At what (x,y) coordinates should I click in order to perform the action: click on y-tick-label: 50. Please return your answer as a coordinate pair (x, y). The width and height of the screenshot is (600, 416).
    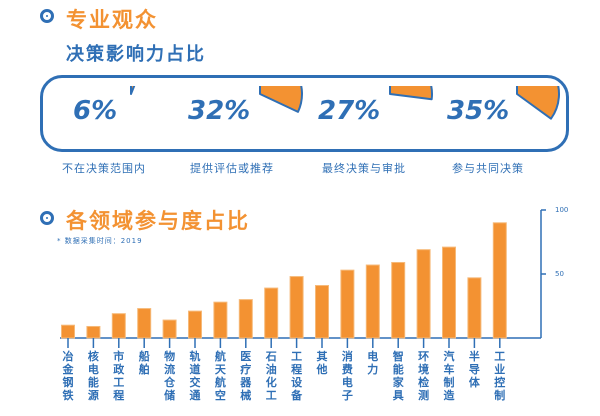
    Looking at the image, I should click on (559, 274).